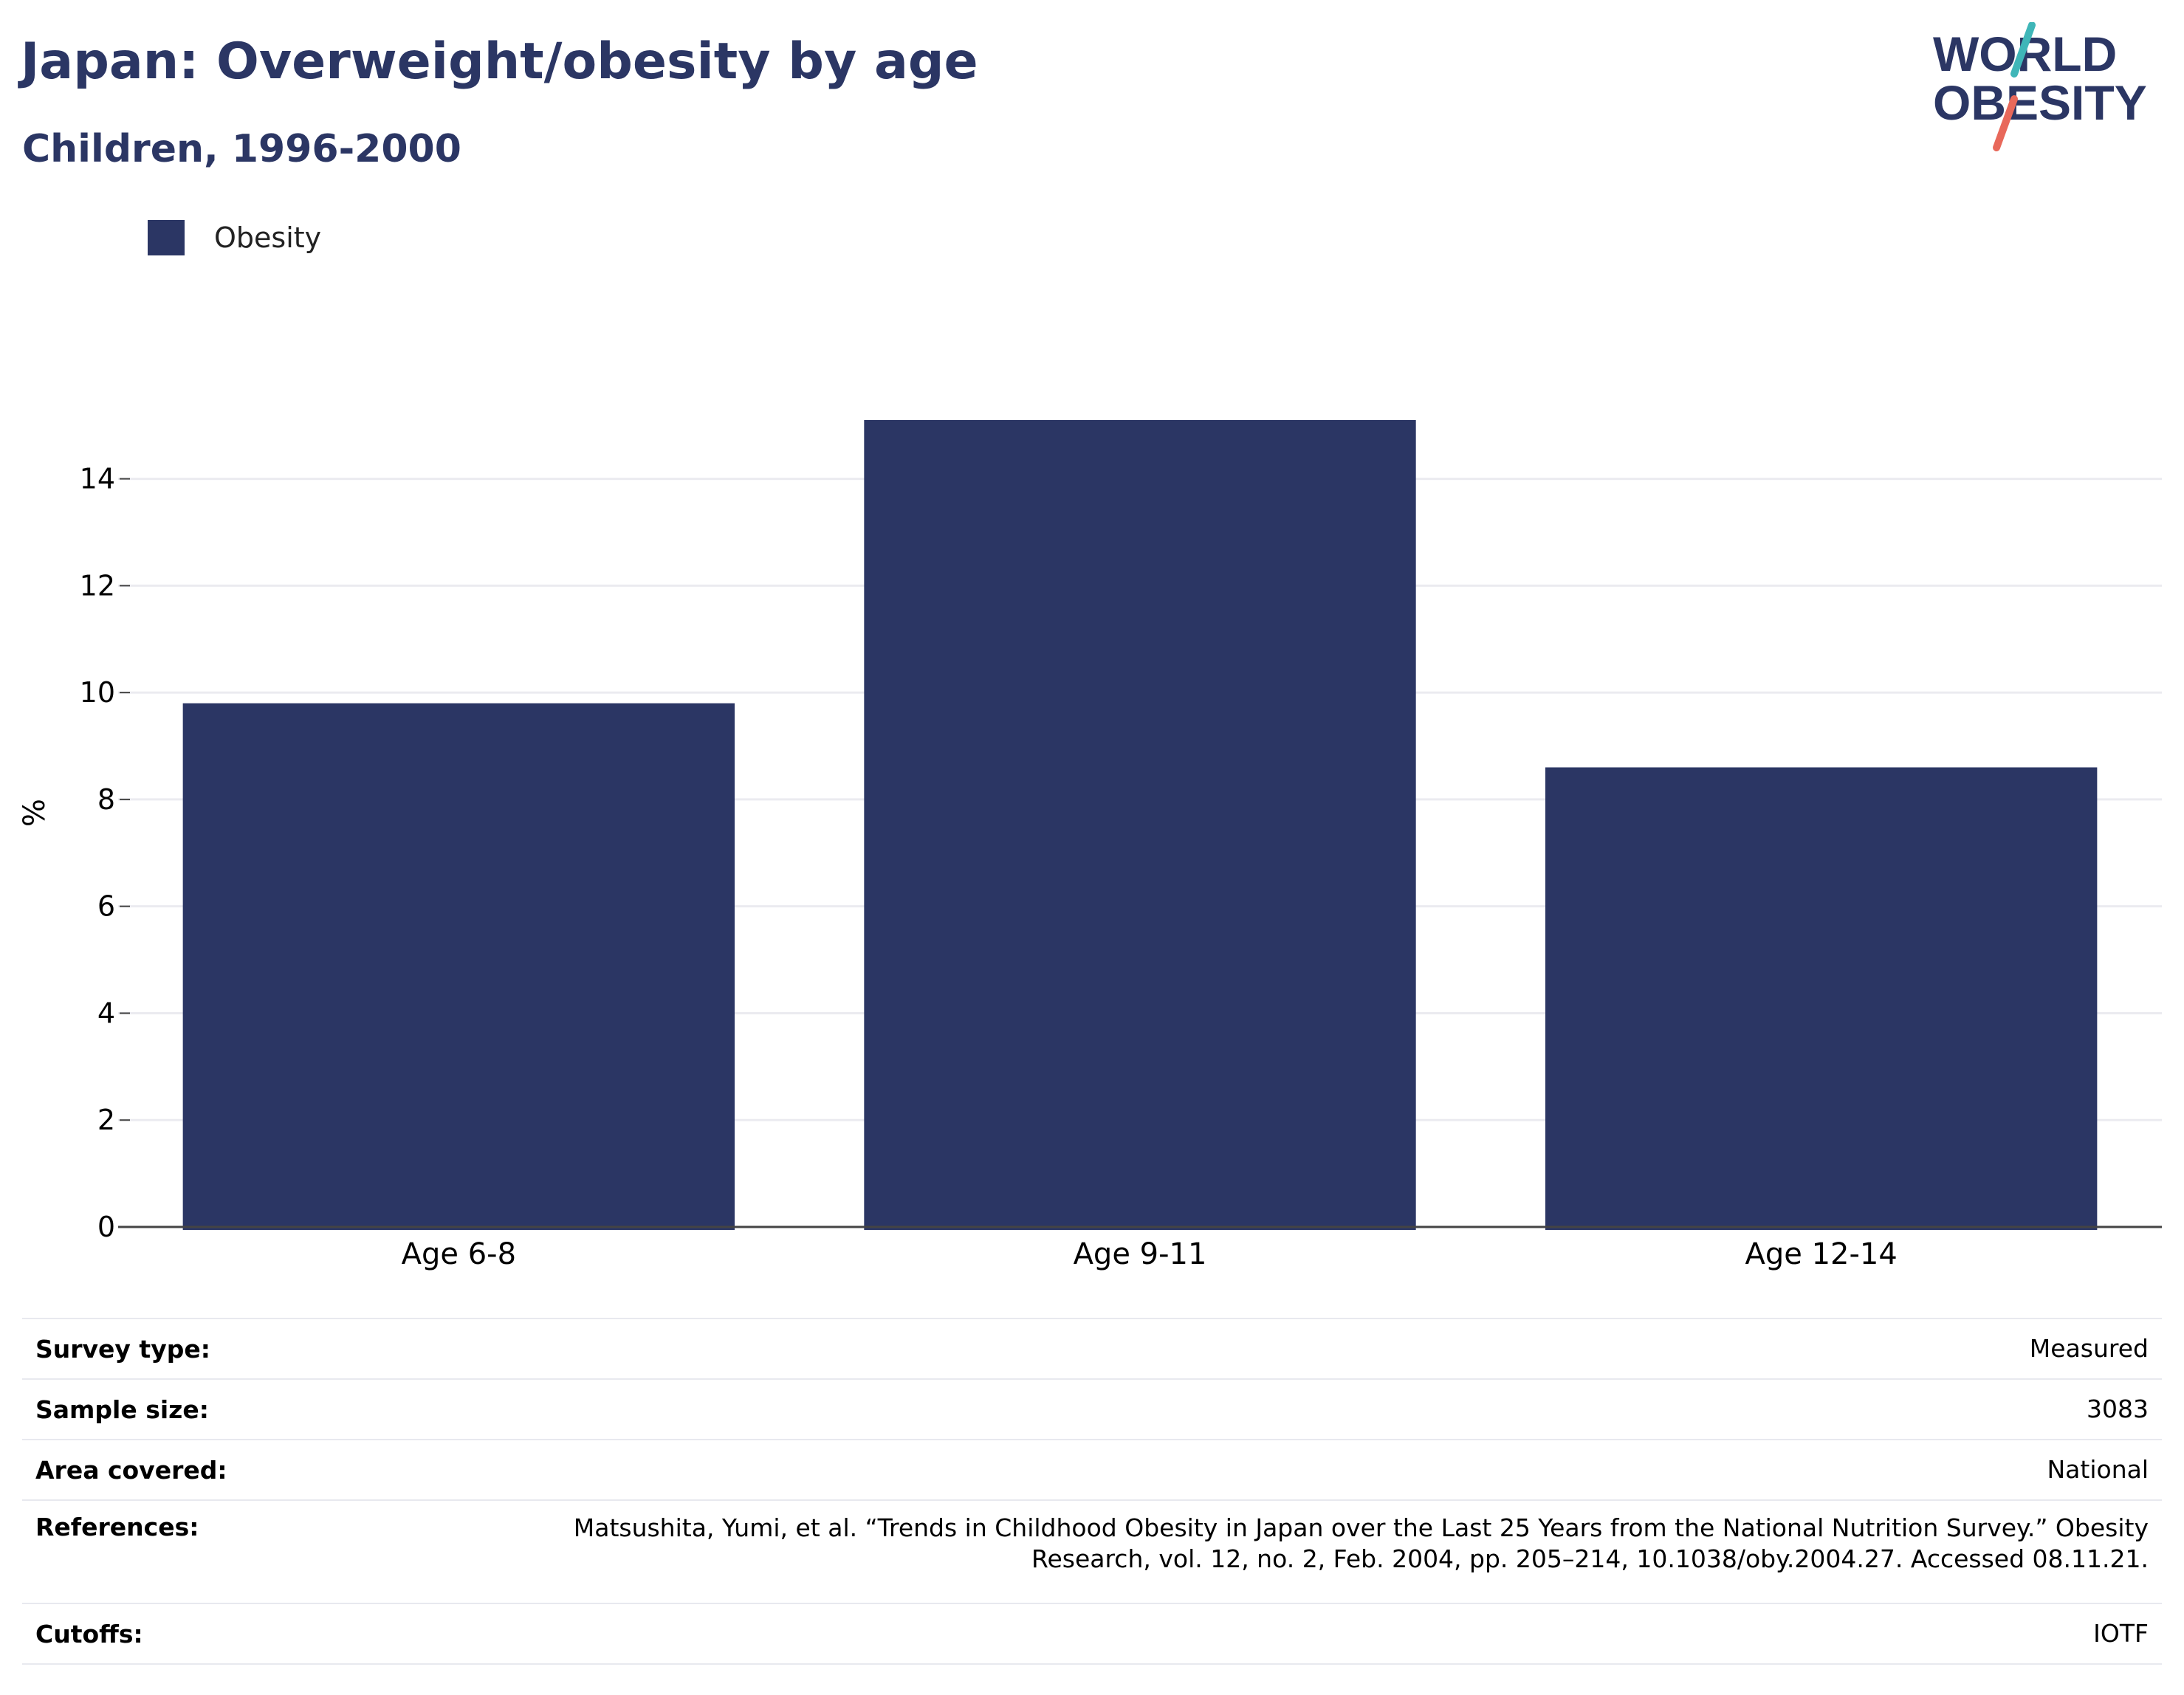 This screenshot has height=1695, width=2184. Describe the element at coordinates (106, 1227) in the screenshot. I see `y-tick-label: 0` at that location.